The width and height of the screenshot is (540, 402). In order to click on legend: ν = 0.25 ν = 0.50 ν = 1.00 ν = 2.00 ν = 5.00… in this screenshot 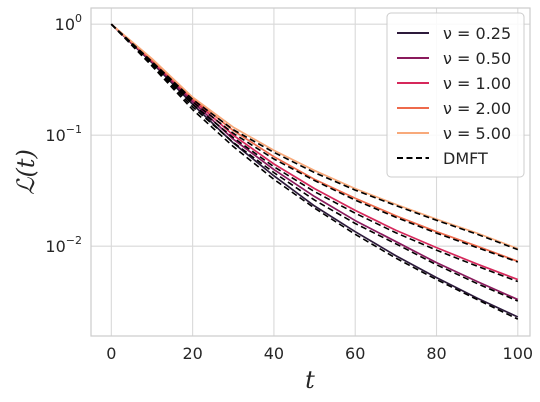, I will do `click(455, 95)`.